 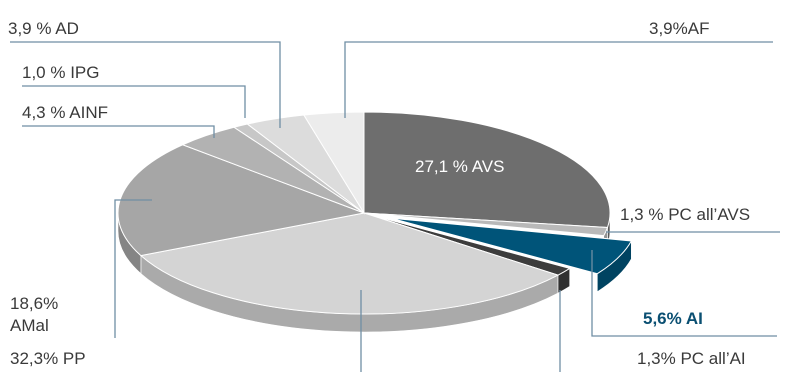 I want to click on label-af: 3,9%AF, so click(x=679, y=28).